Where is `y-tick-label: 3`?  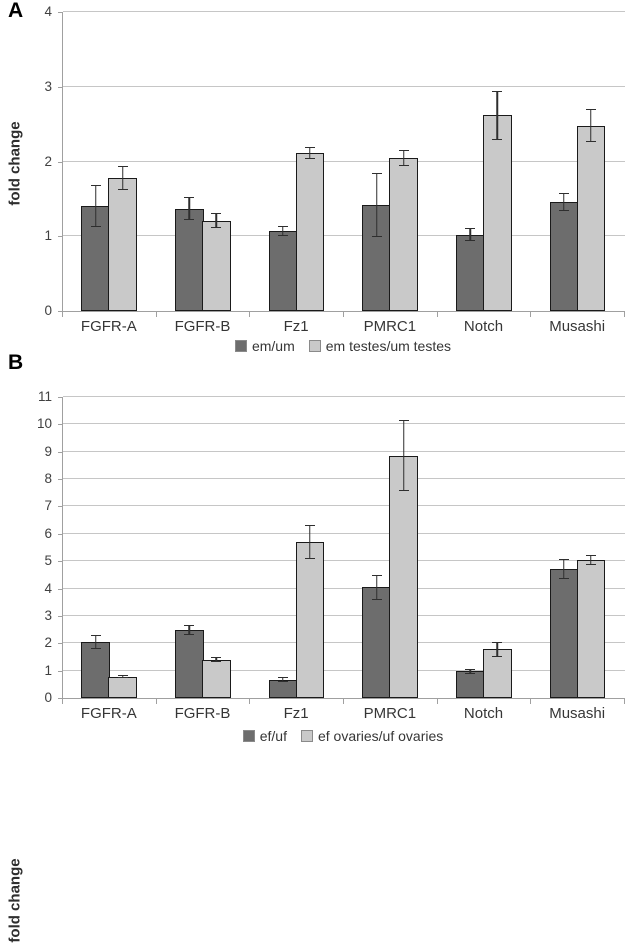 y-tick-label: 3 is located at coordinates (48, 86).